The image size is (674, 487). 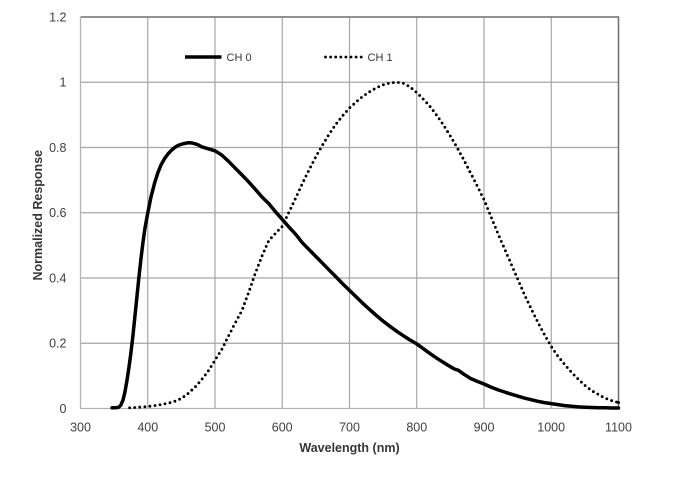 What do you see at coordinates (63, 83) in the screenshot?
I see `svg-text: 1` at bounding box center [63, 83].